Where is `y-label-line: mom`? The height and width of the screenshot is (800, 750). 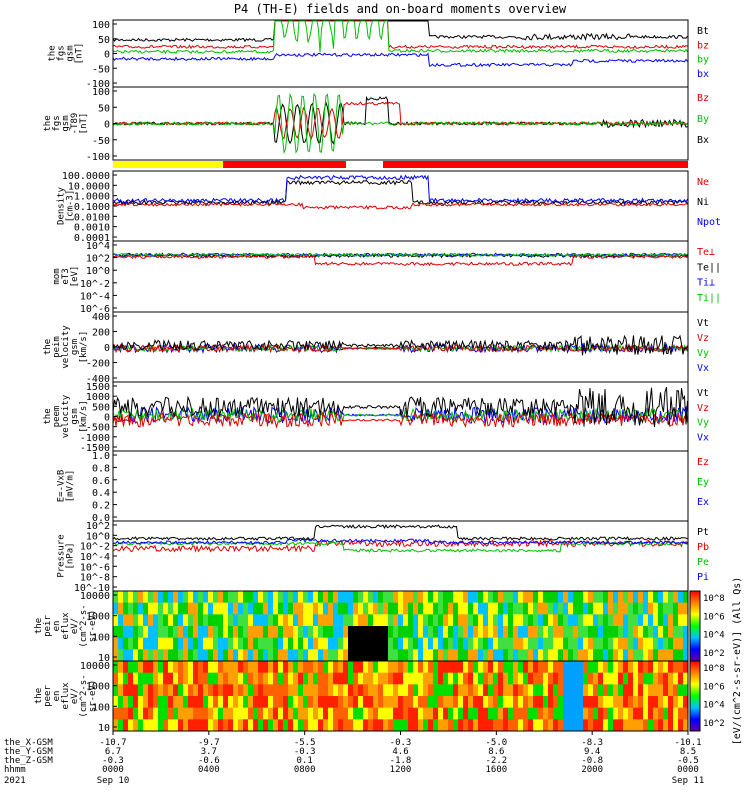
y-label-line: mom is located at coordinates (57, 276).